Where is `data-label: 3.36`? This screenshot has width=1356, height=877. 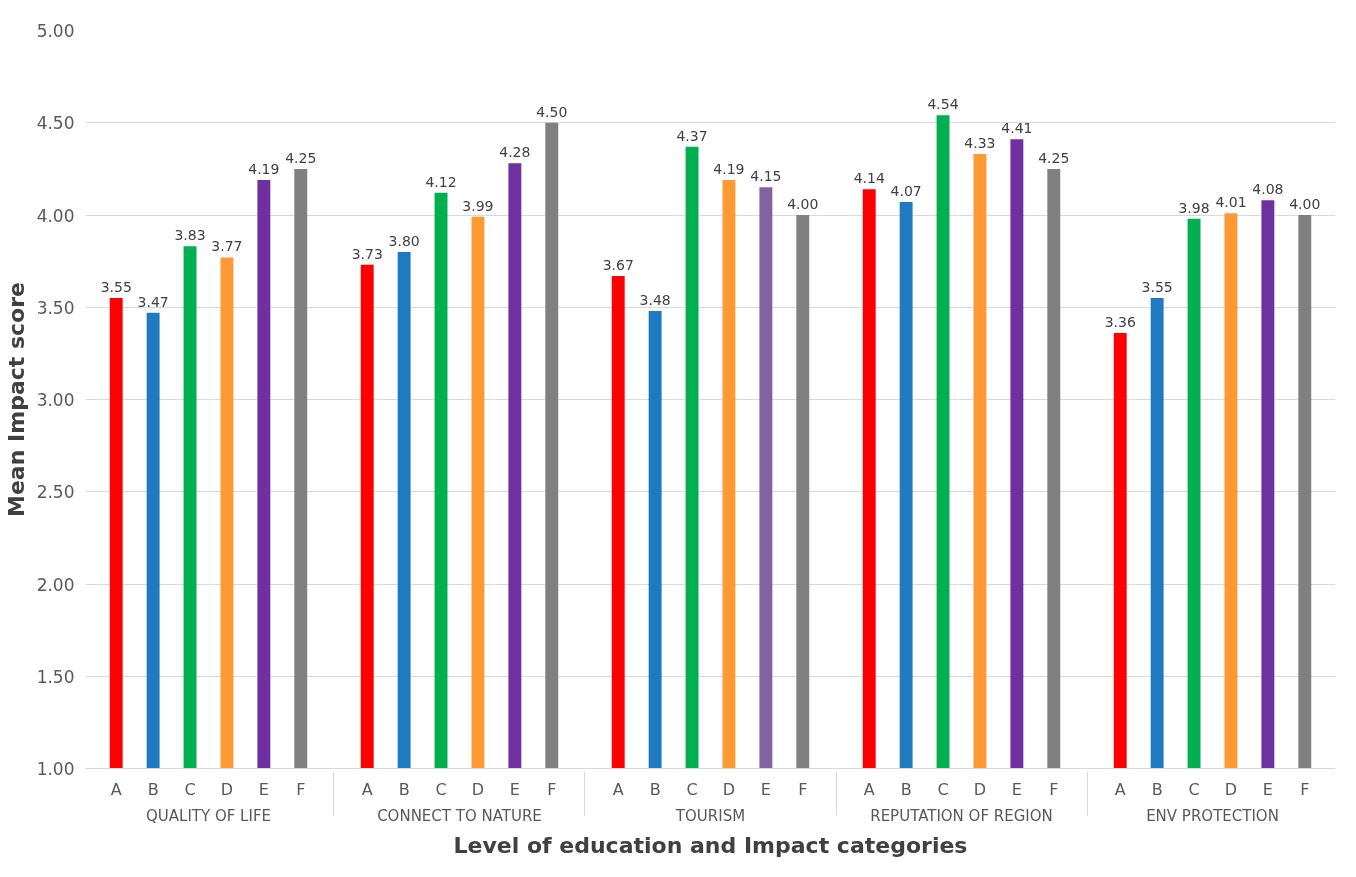
data-label: 3.36 is located at coordinates (1120, 322).